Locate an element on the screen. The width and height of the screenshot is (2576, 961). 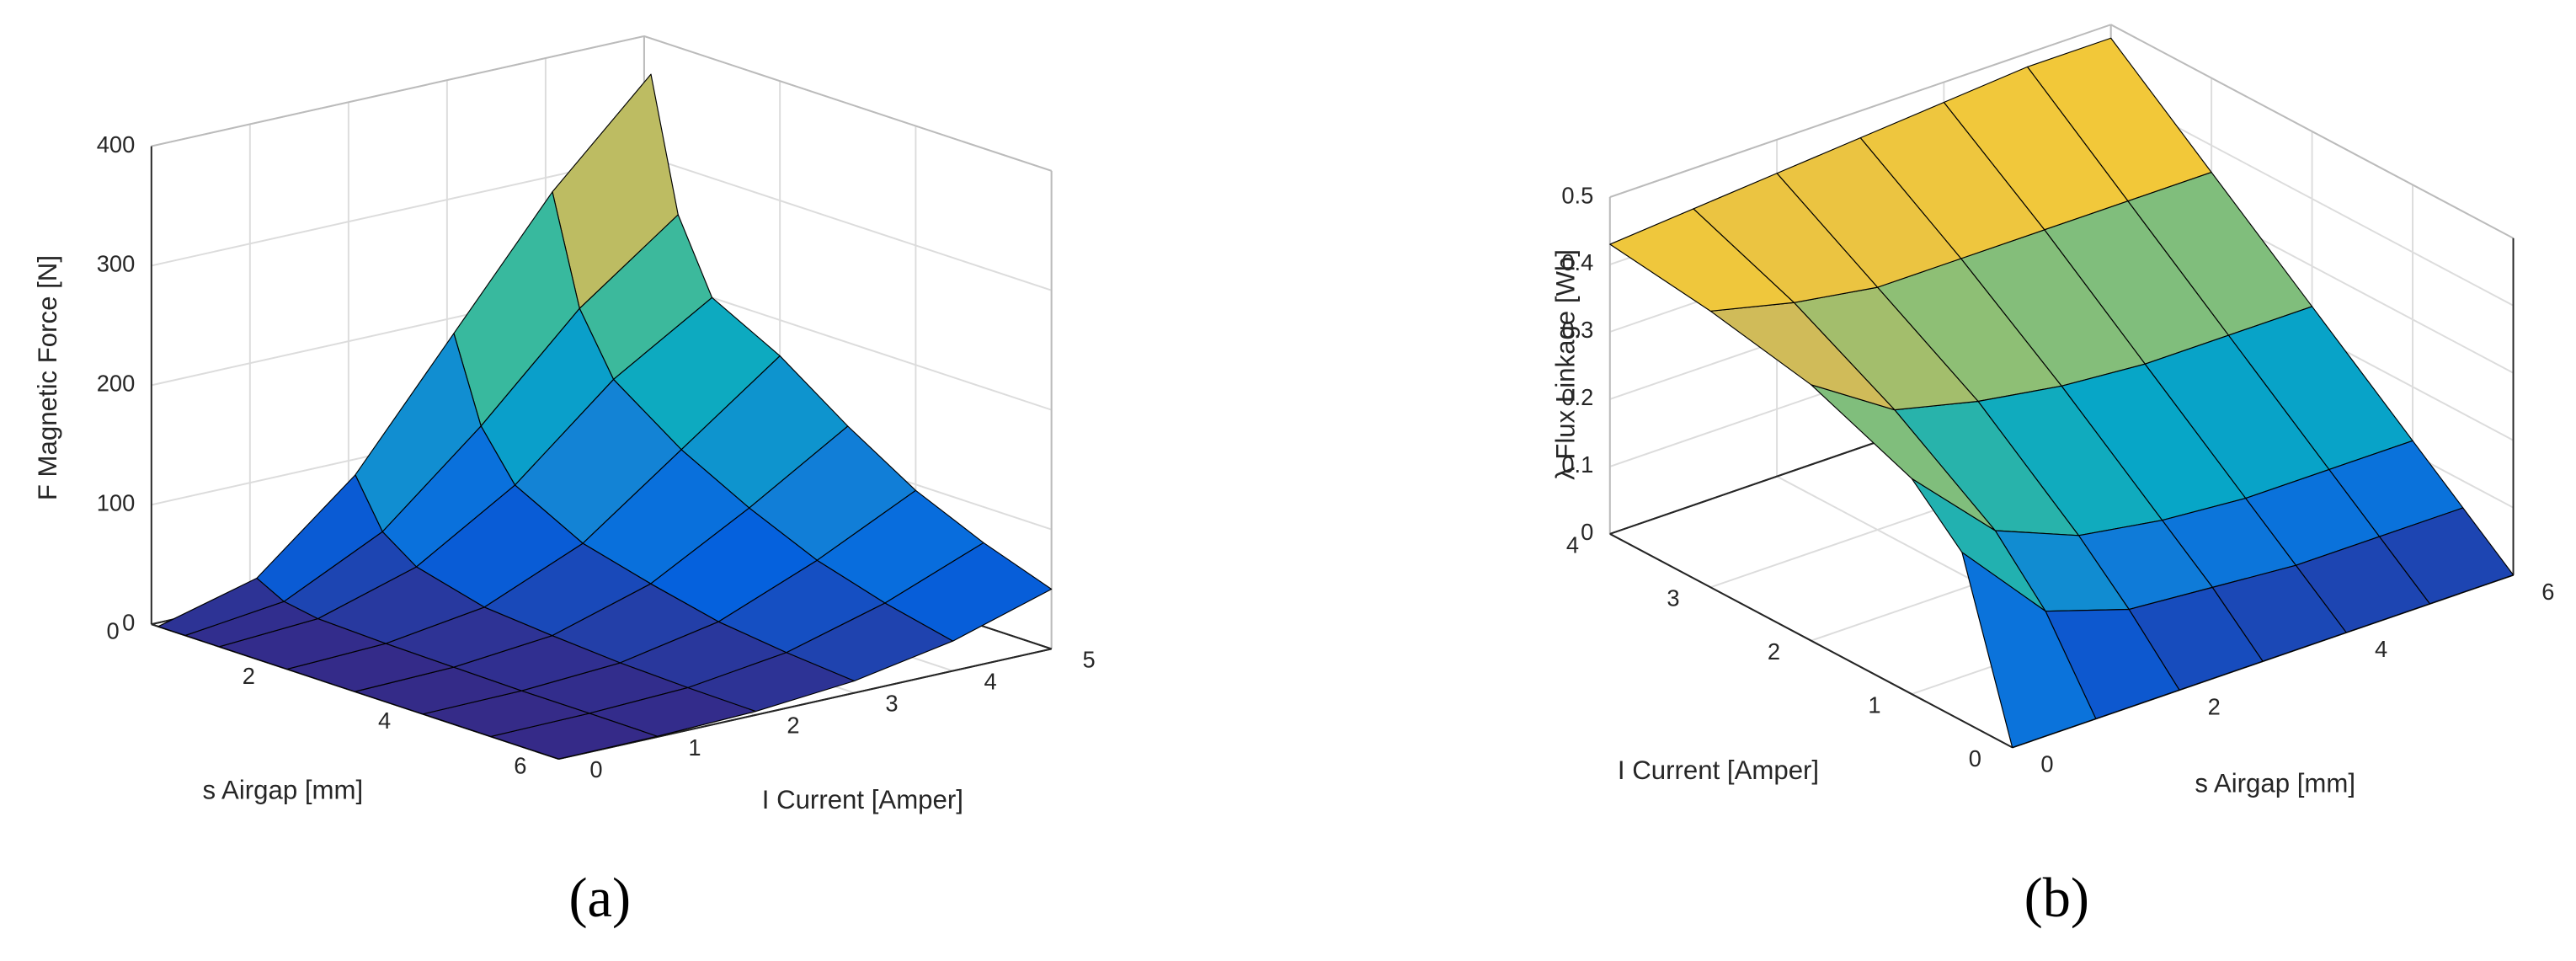
z-tick-label: 200 is located at coordinates (116, 384).